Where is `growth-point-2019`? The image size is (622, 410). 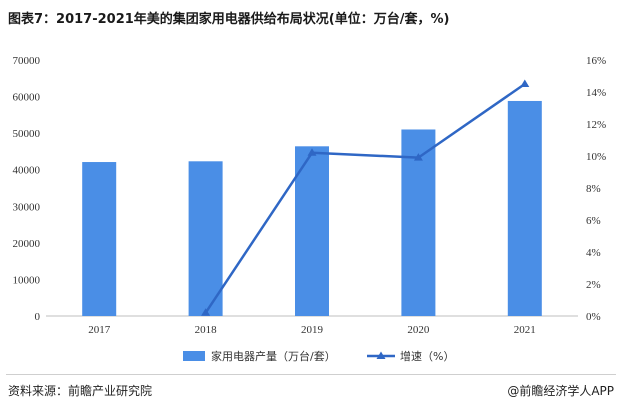
growth-point-2019 is located at coordinates (312, 152).